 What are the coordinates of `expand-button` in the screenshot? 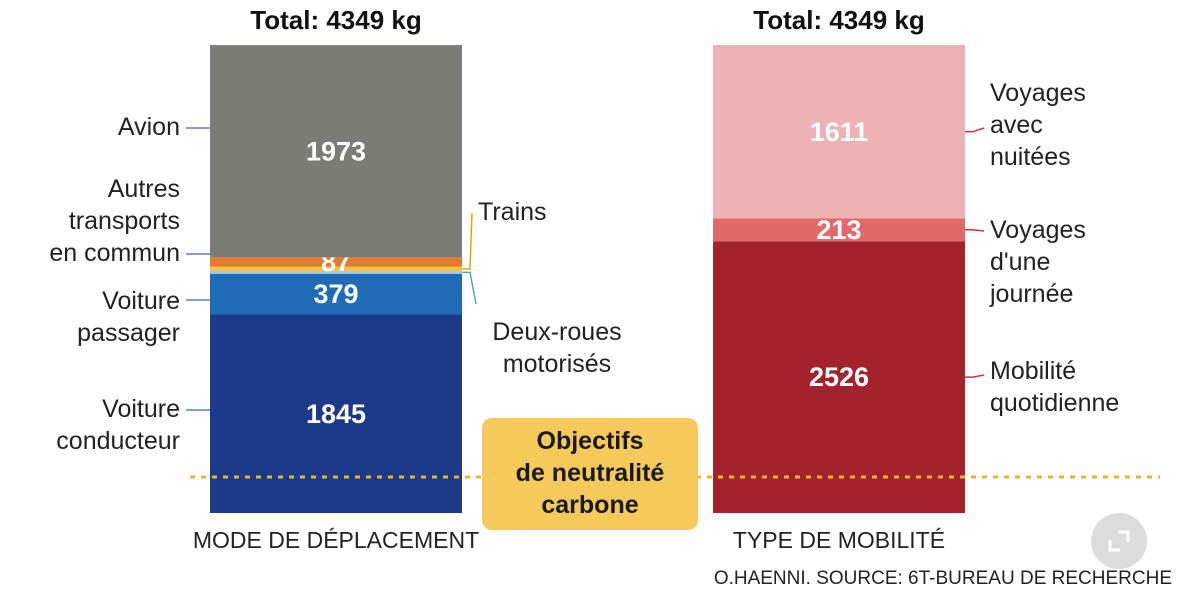 It's located at (1119, 541).